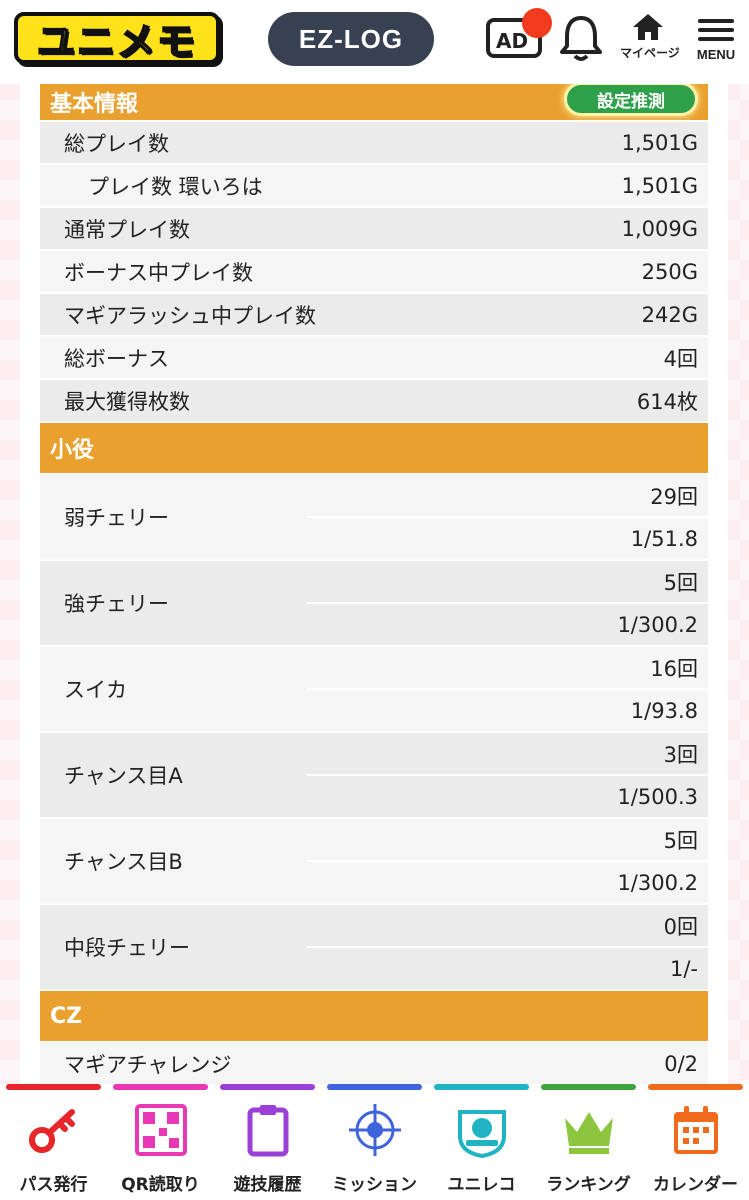 The image size is (749, 1200). What do you see at coordinates (374, 358) in the screenshot?
I see `table-row: 総ボーナス 4回` at bounding box center [374, 358].